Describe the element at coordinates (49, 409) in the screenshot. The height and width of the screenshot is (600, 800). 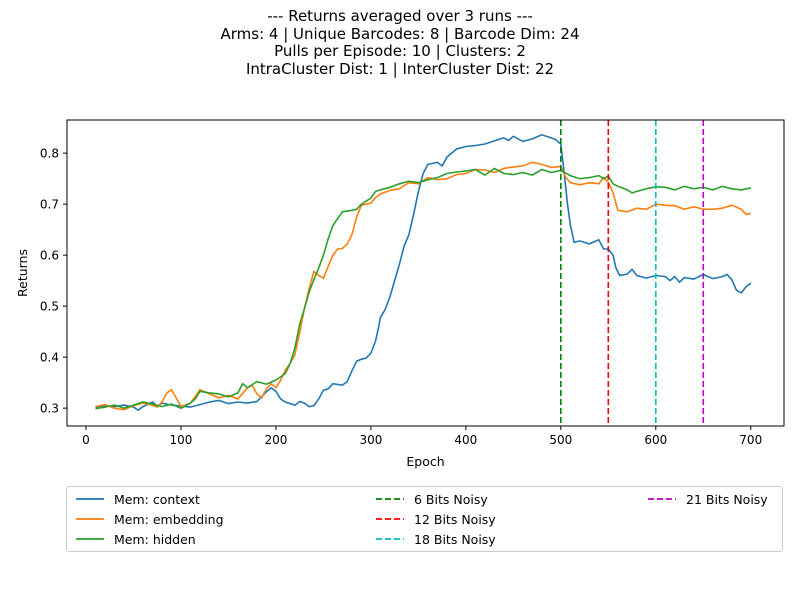
I see `y-tick-label: 0.3` at that location.